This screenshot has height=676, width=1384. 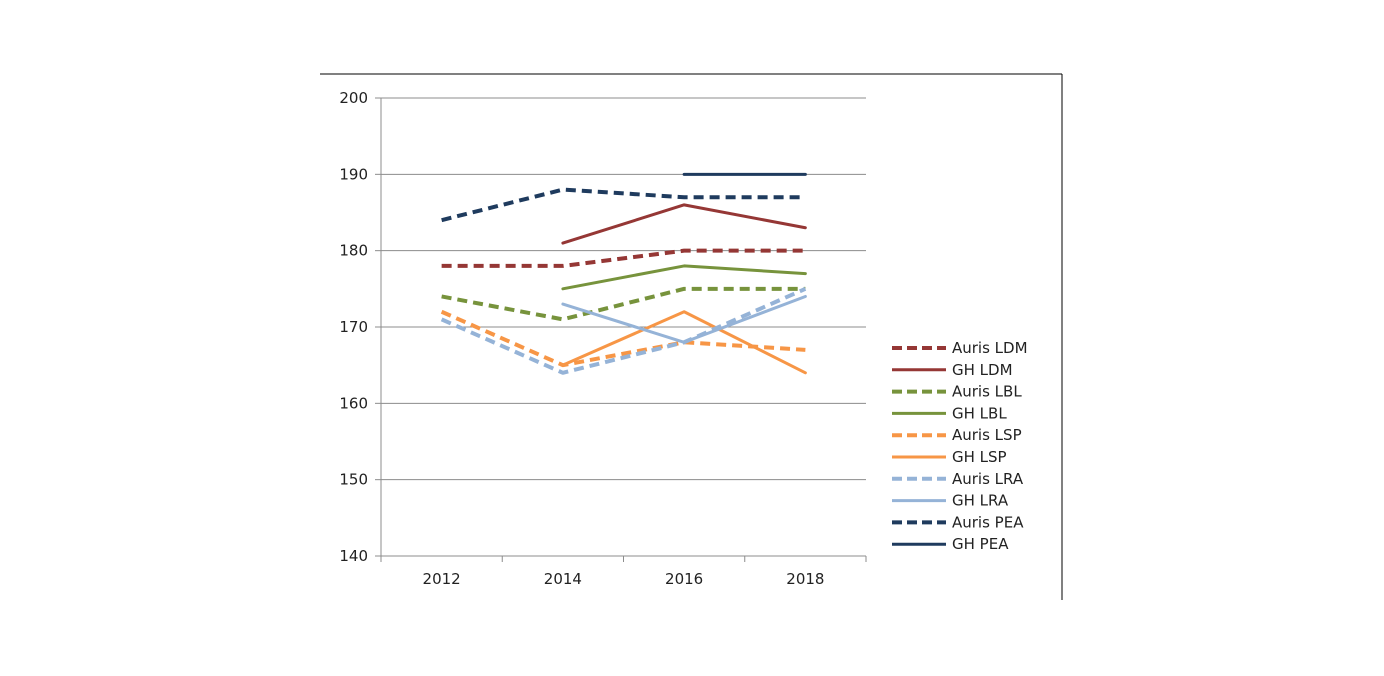 What do you see at coordinates (987, 392) in the screenshot?
I see `legend-label-auris-lbl: Auris LBL` at bounding box center [987, 392].